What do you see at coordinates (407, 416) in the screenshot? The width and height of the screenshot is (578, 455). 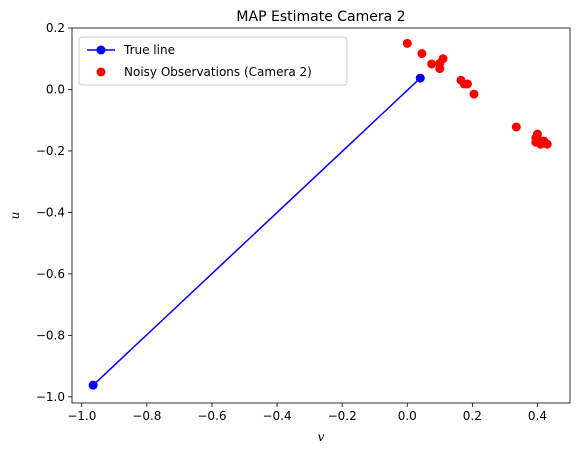 I see `x-tick-label: 0.0` at bounding box center [407, 416].